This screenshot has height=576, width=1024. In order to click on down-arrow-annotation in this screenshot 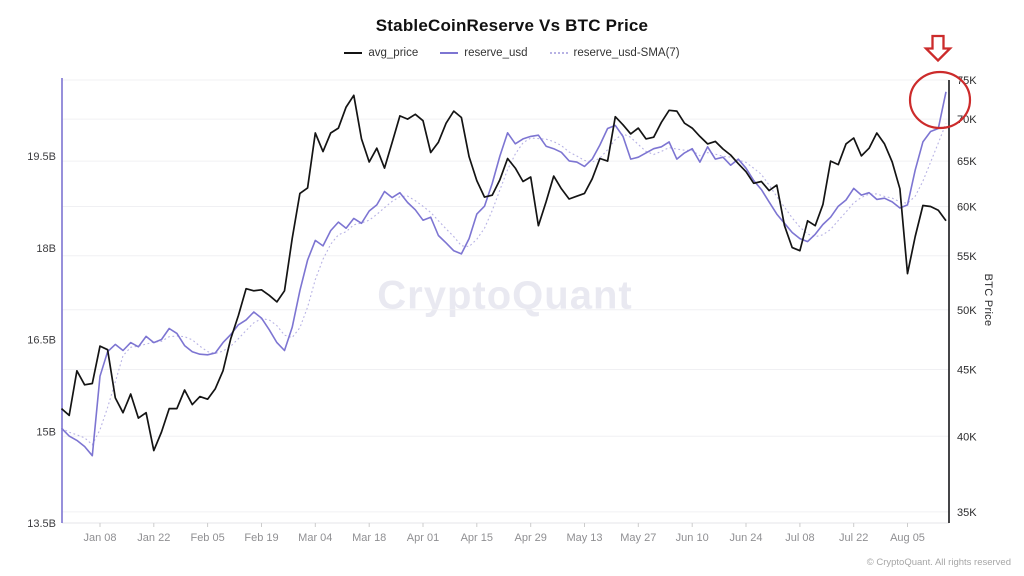, I will do `click(938, 48)`.